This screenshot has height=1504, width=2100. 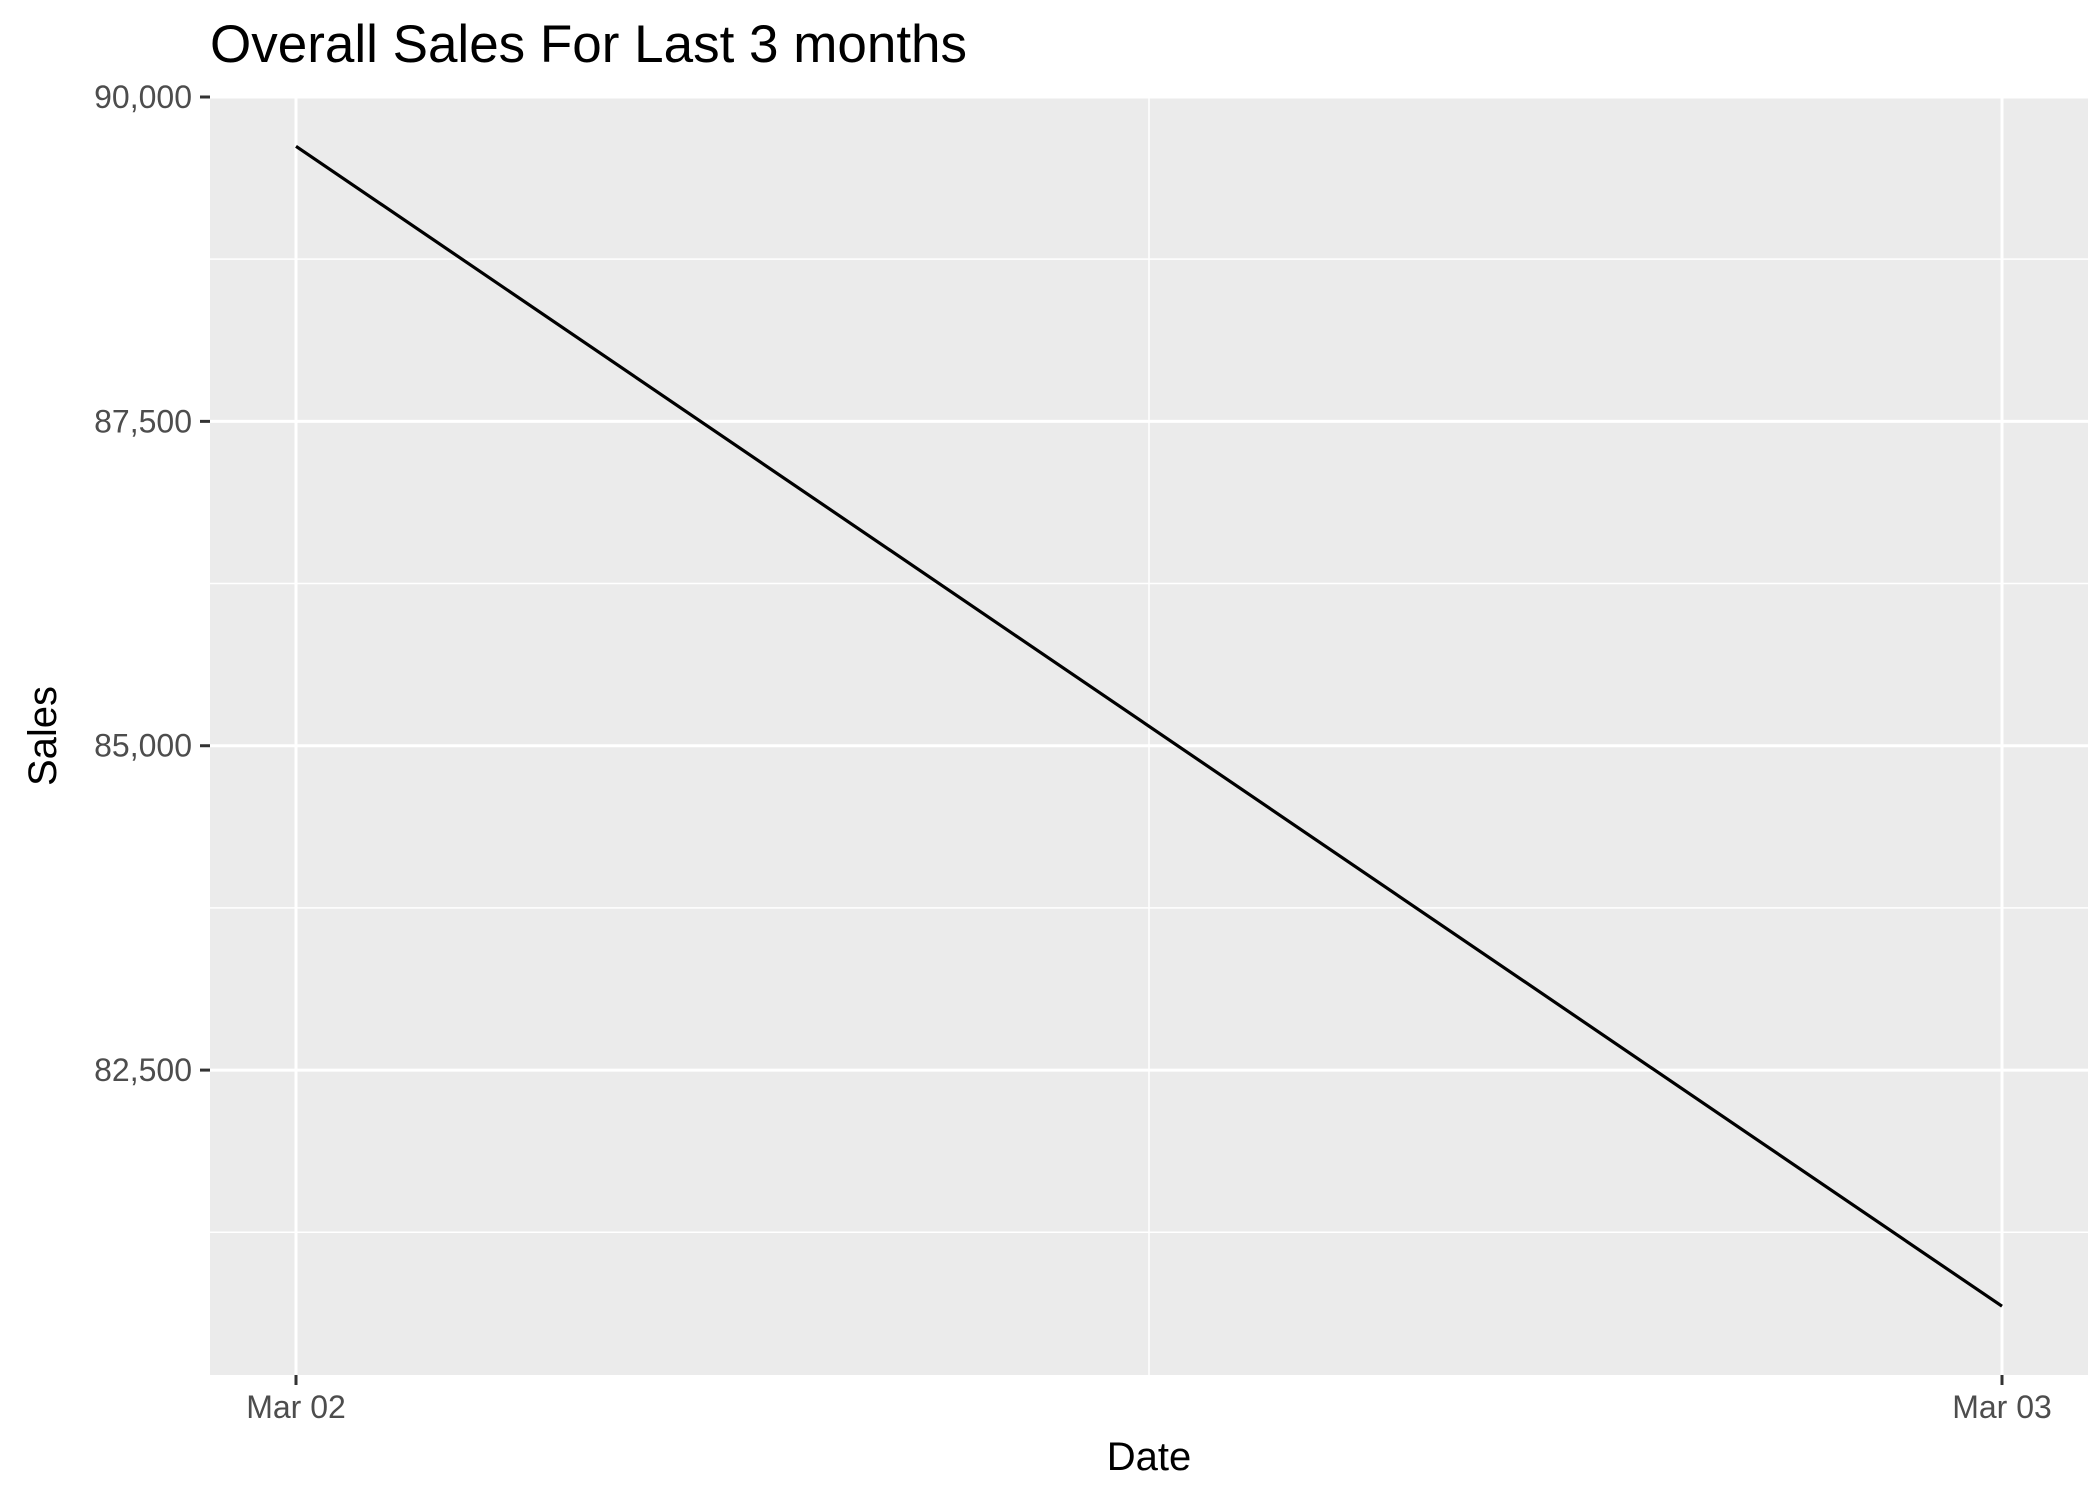 I want to click on chart-title: Overall Sales For Last 3 months, so click(x=588, y=44).